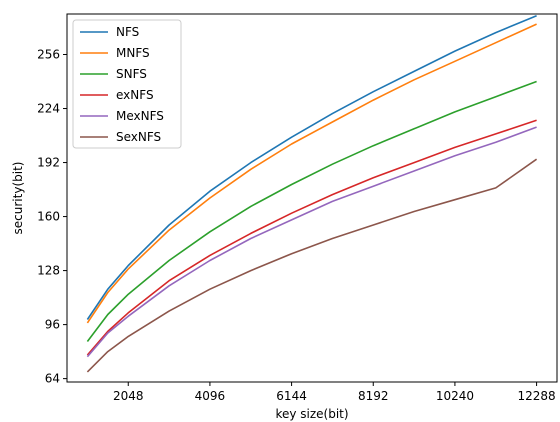 This screenshot has width=560, height=422. Describe the element at coordinates (135, 95) in the screenshot. I see `legend-label-exnfs: exNFS` at that location.